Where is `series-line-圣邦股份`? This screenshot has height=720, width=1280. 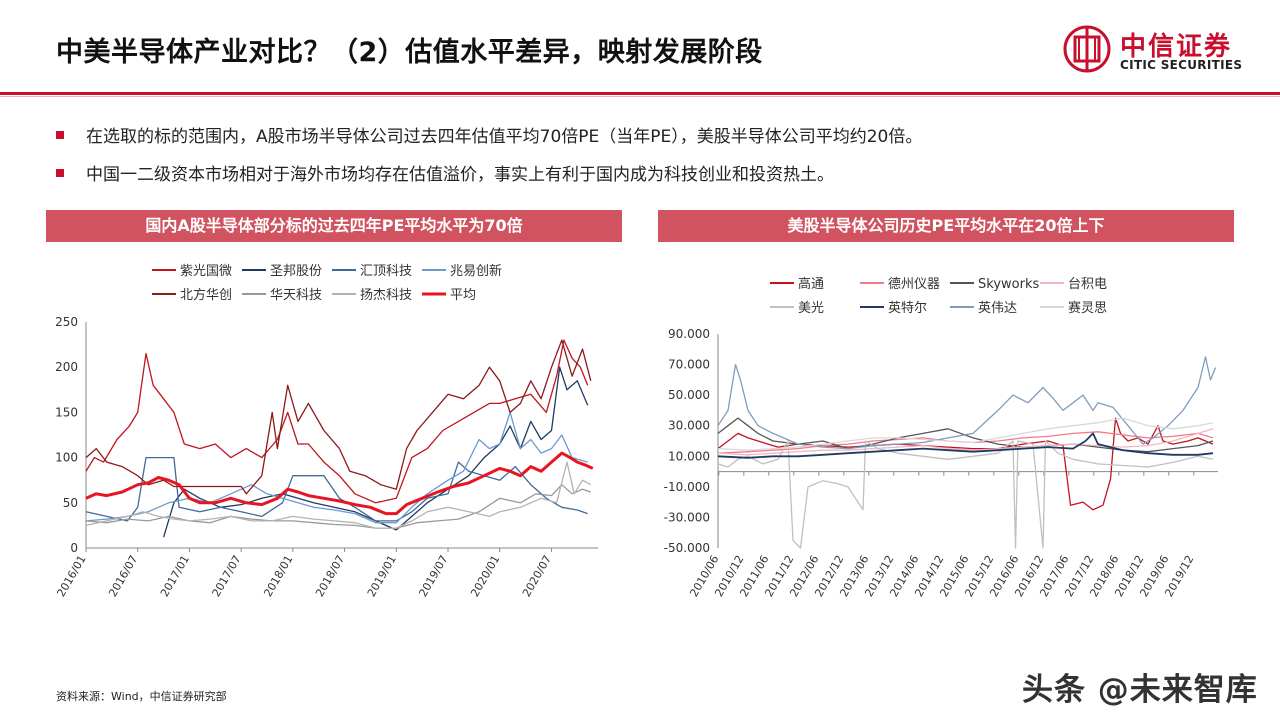 series-line-圣邦股份 is located at coordinates (375, 452).